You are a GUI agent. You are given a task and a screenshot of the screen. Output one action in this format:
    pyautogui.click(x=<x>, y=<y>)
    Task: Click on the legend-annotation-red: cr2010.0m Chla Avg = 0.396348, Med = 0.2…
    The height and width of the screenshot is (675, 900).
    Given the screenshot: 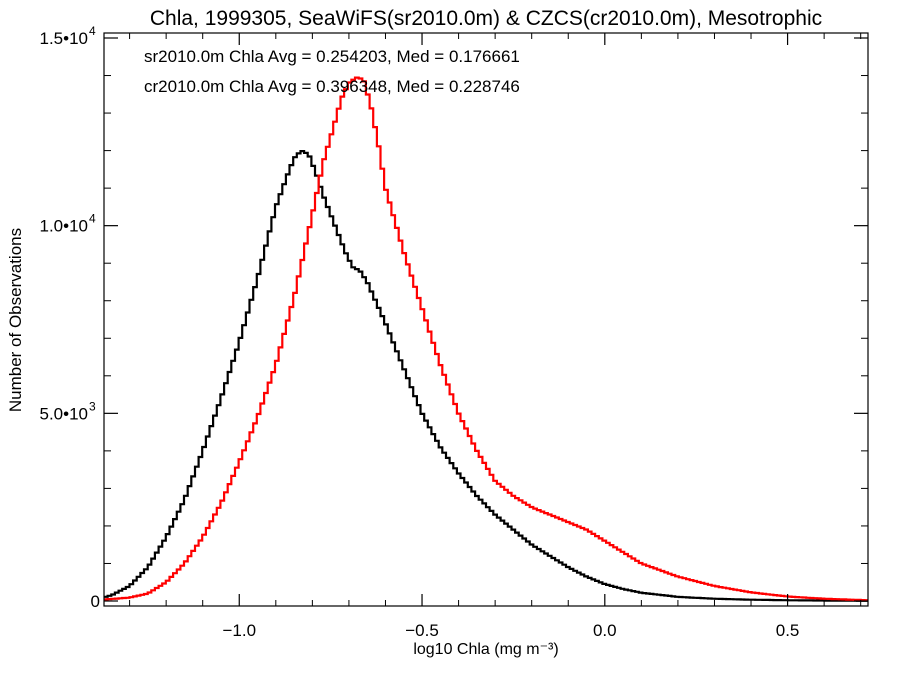 What is the action you would take?
    pyautogui.click(x=332, y=86)
    